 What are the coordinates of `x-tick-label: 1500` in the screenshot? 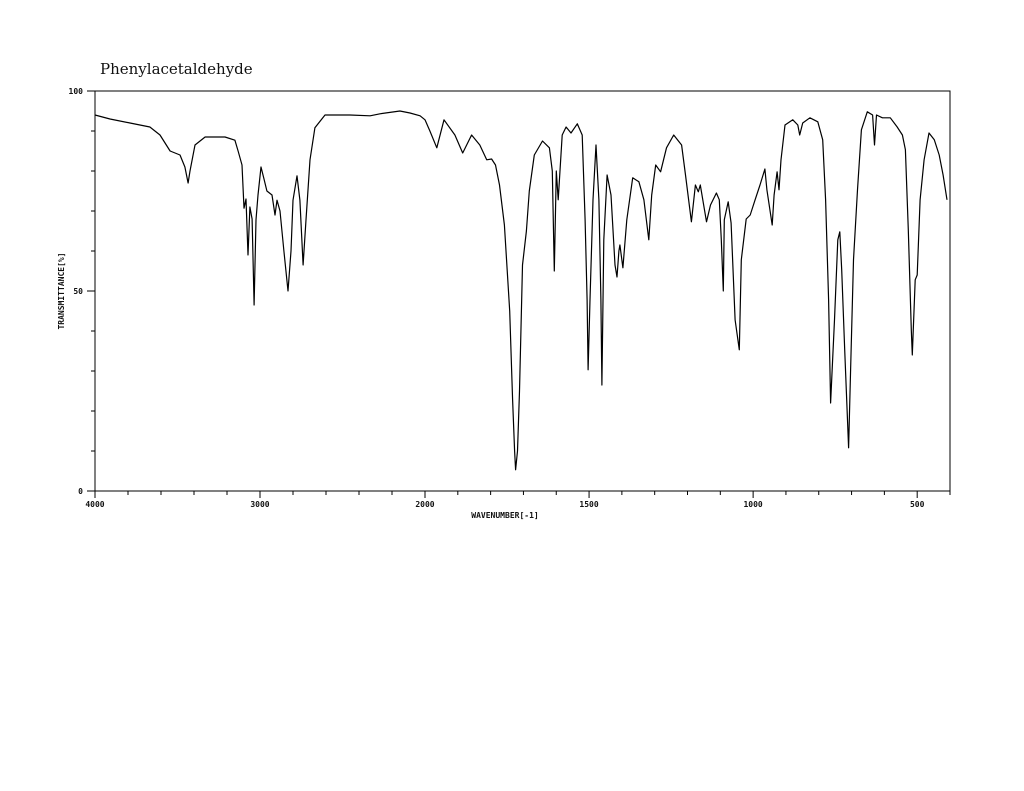 It's located at (588, 504).